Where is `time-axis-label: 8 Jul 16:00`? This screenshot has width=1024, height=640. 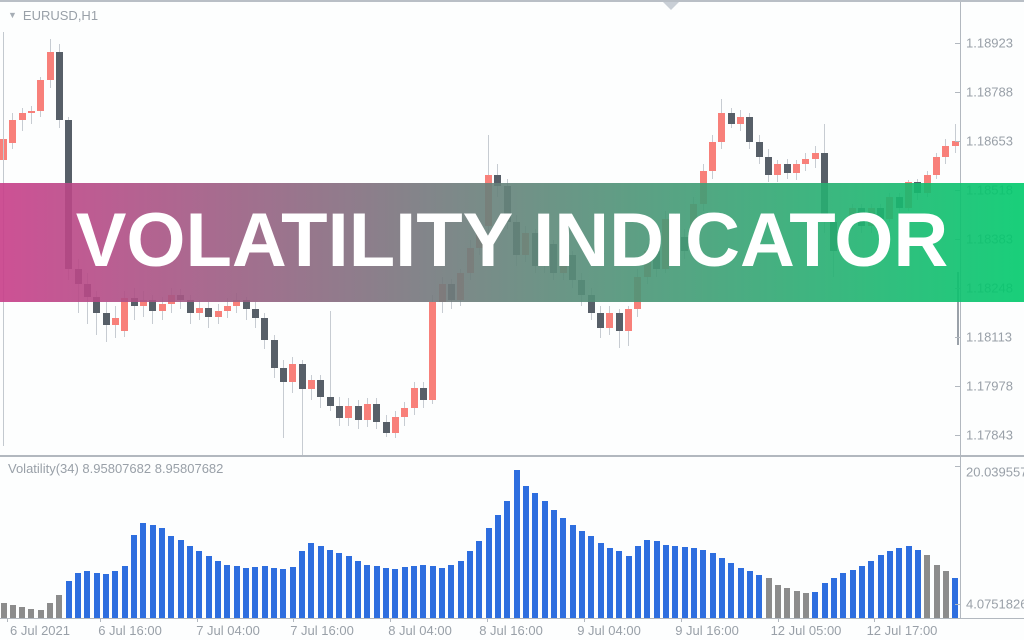
time-axis-label: 8 Jul 16:00 is located at coordinates (511, 630).